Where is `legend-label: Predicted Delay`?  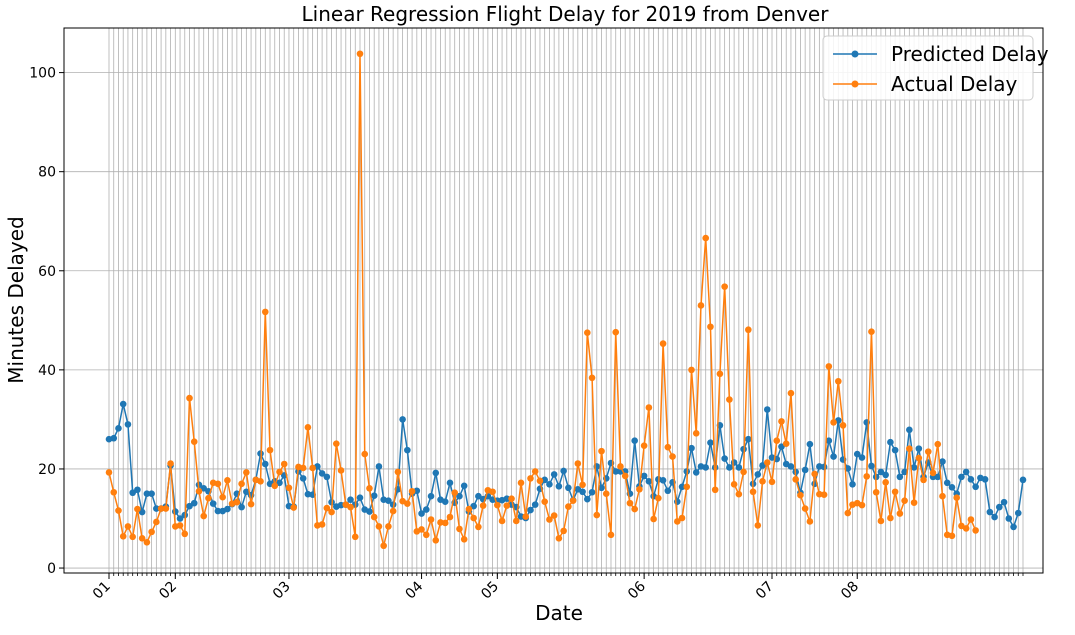 legend-label: Predicted Delay is located at coordinates (970, 54).